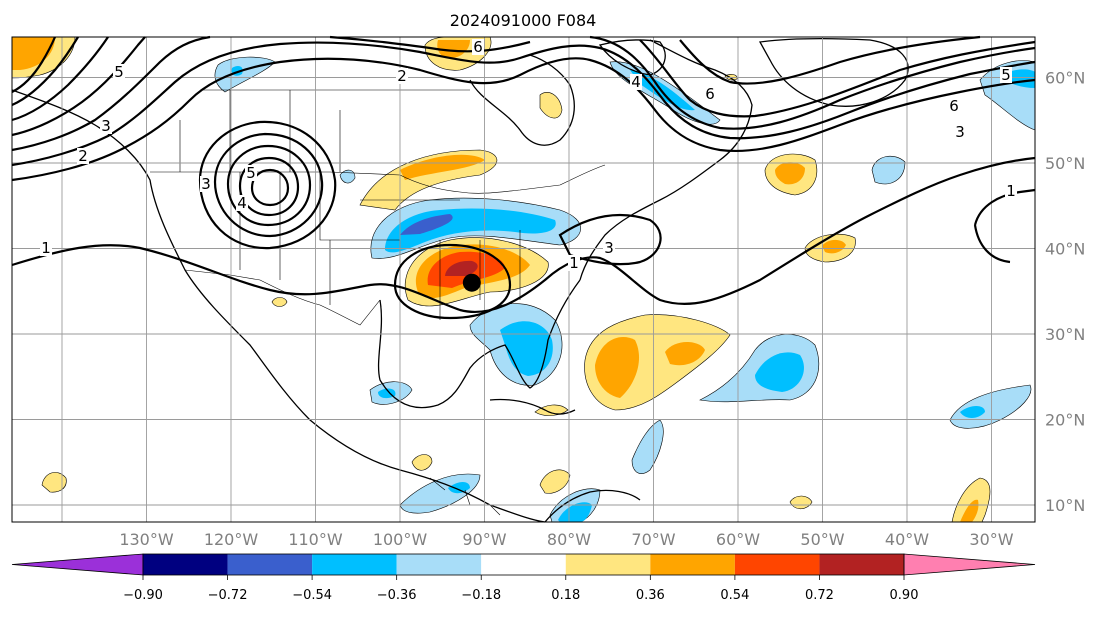 The image size is (1105, 619). Describe the element at coordinates (822, 539) in the screenshot. I see `longitude-label: 50°W` at that location.